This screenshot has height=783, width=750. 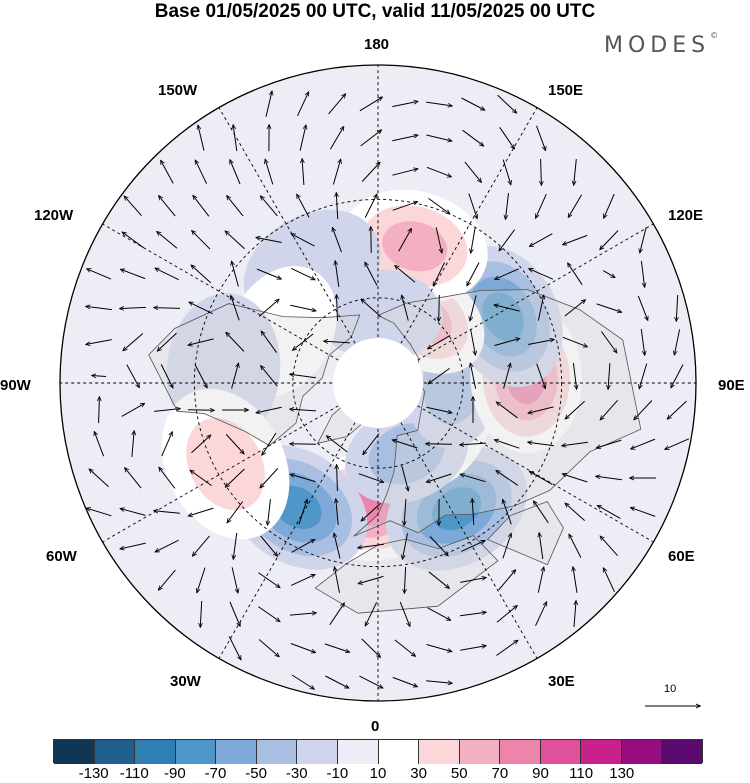 What do you see at coordinates (406, 574) in the screenshot?
I see `land-africa-north` at bounding box center [406, 574].